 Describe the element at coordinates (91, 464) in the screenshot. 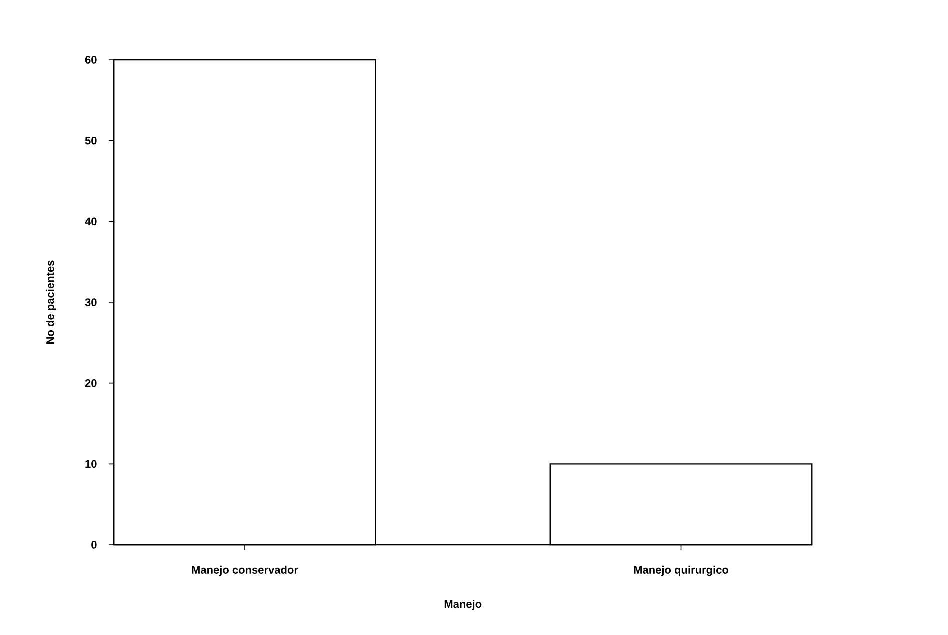

I see `y-tick-label: 10` at that location.